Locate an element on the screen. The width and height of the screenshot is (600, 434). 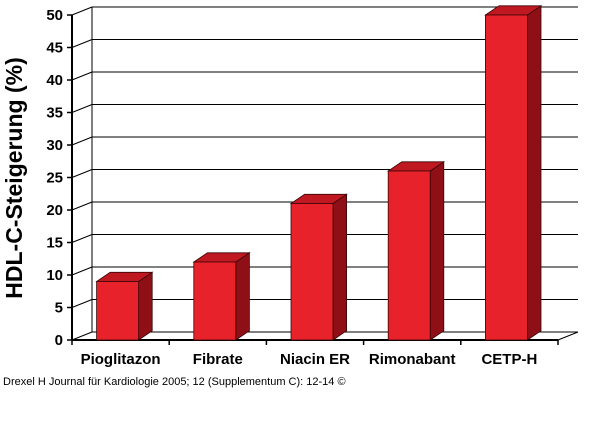
x-tick-label: Pioglitazon is located at coordinates (121, 359).